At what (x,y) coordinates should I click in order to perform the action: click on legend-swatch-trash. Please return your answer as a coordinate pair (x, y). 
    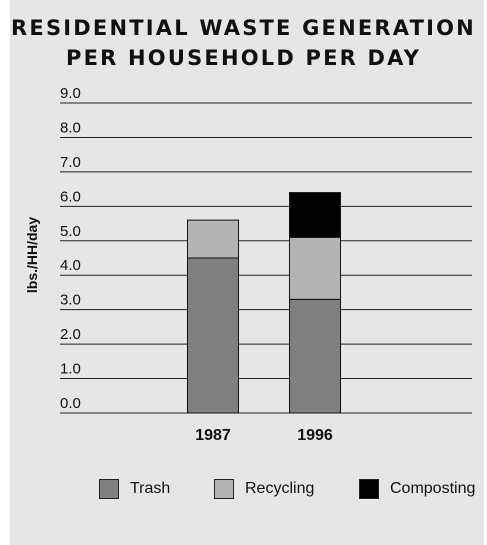
    Looking at the image, I should click on (109, 489).